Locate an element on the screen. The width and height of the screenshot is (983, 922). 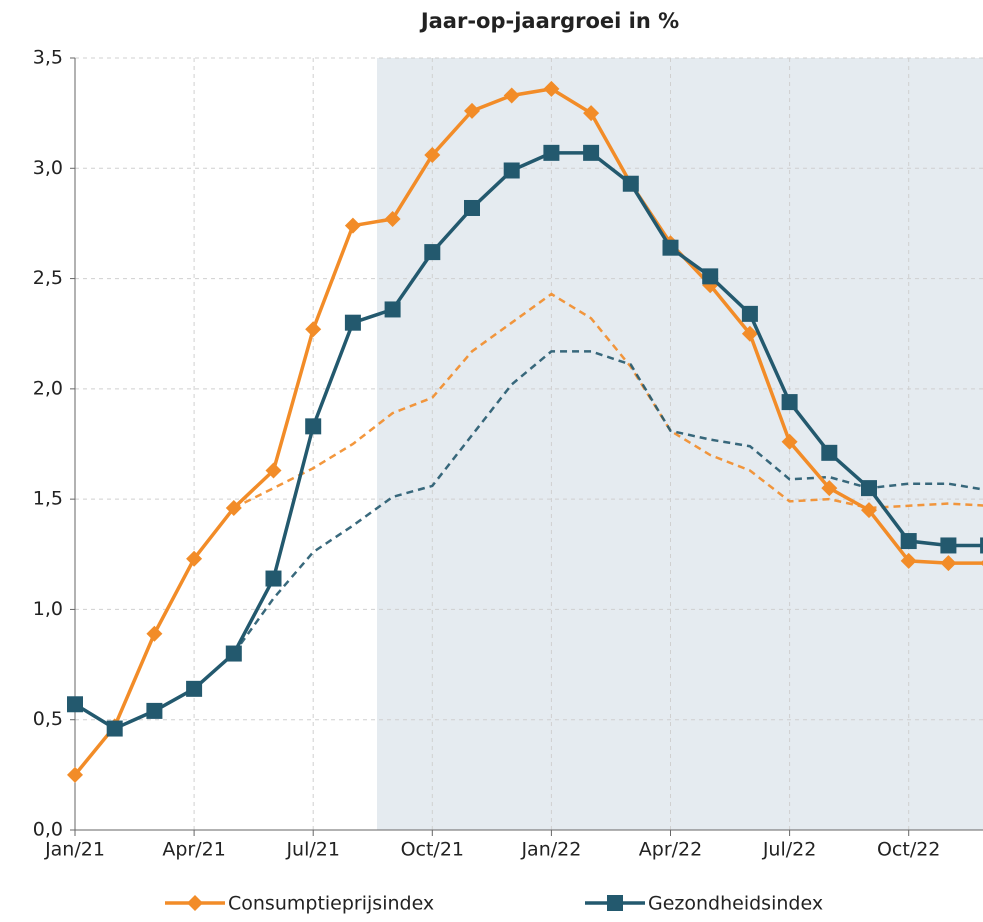
y-tick-label: 3,5 is located at coordinates (48, 58).